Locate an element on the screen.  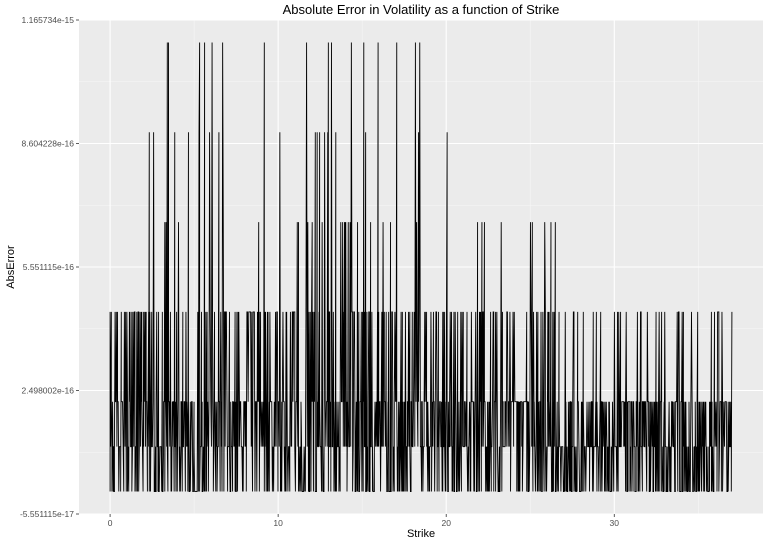
x-tick-label: 20 is located at coordinates (446, 523).